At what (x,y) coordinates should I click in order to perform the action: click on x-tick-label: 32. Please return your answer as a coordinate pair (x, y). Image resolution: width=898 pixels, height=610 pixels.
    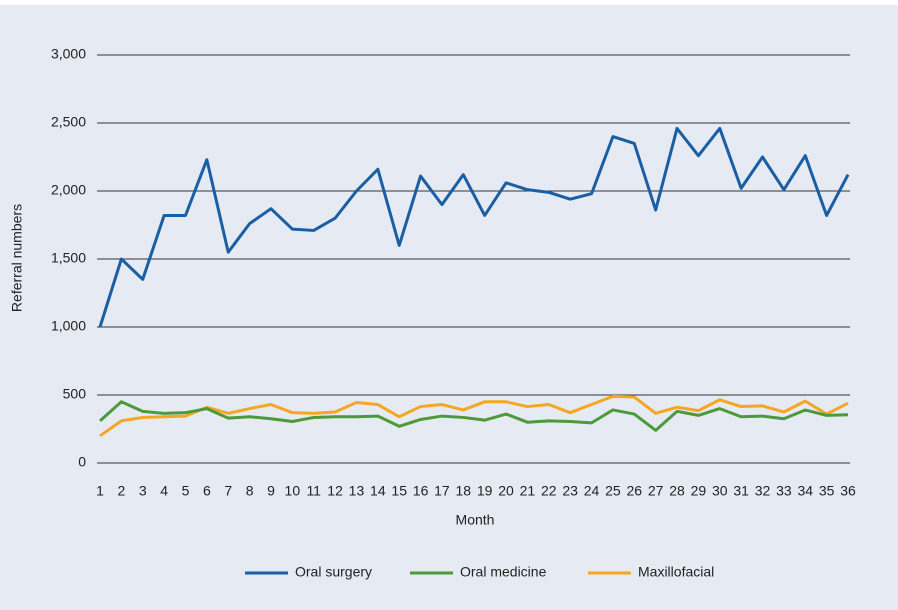
    Looking at the image, I should click on (763, 491).